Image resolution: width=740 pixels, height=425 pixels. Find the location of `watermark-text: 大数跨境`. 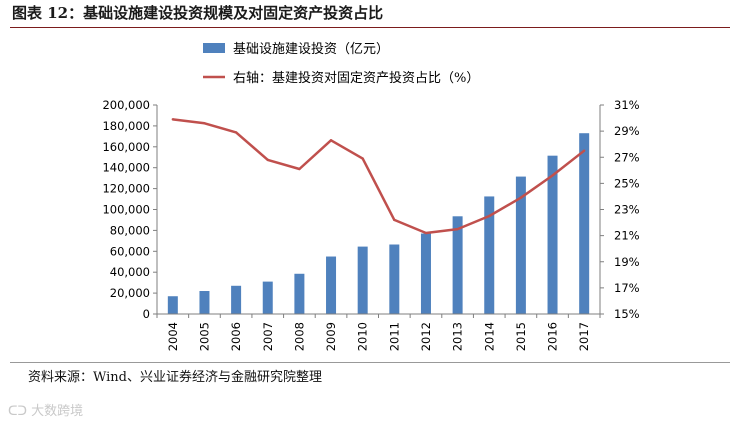

watermark-text: 大数跨境 is located at coordinates (57, 411).